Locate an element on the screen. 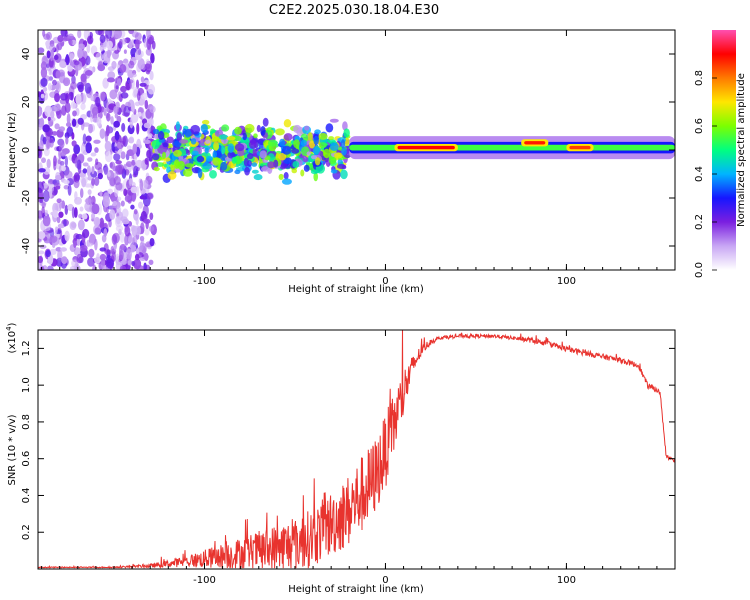 Image resolution: width=750 pixels, height=600 pixels. colorbar-tick-label: 0.4 is located at coordinates (699, 174).